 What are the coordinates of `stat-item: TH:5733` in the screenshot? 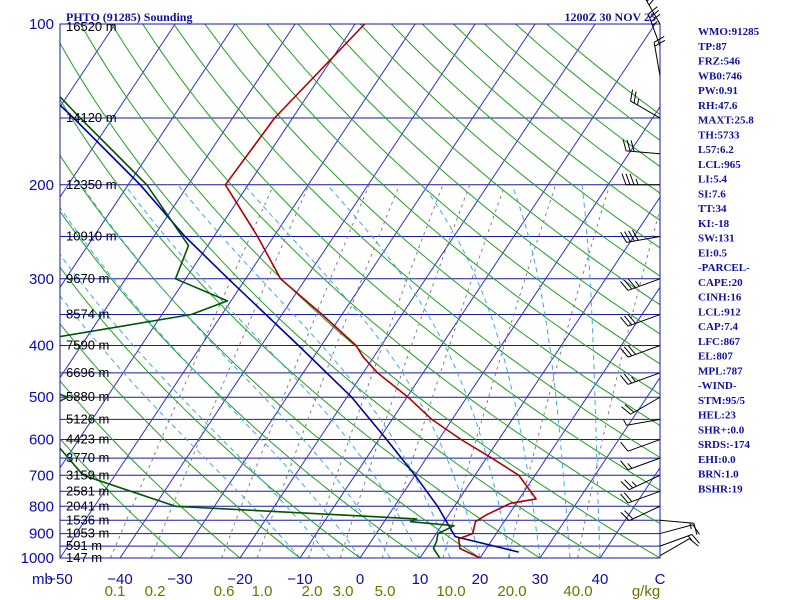 It's located at (719, 135).